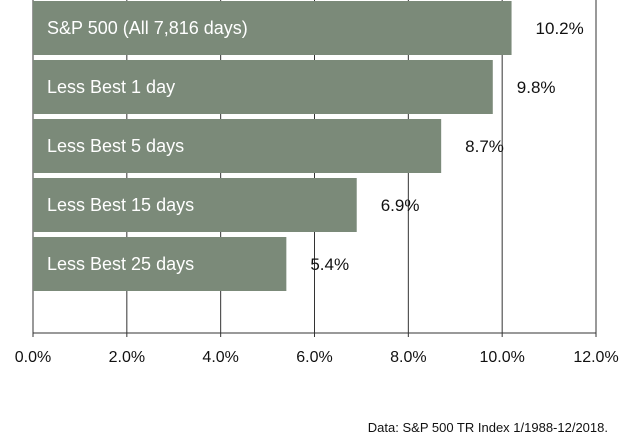 This screenshot has height=441, width=620. Describe the element at coordinates (120, 264) in the screenshot. I see `bar-label-4: Less Best 25 days` at that location.